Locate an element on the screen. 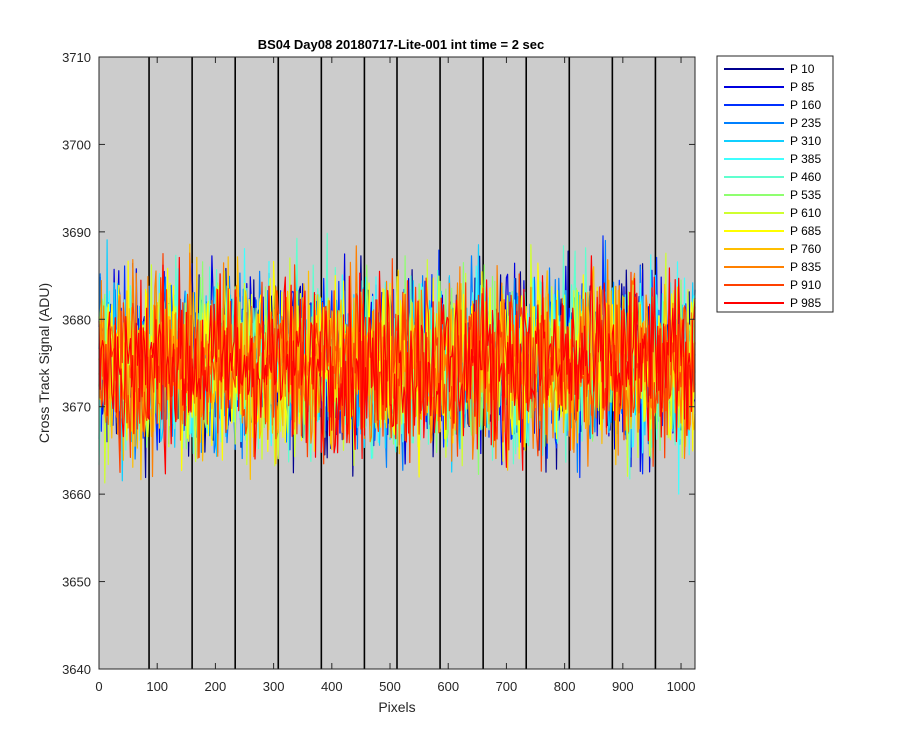 The width and height of the screenshot is (900, 750). x-tick-label-8: 800 is located at coordinates (565, 686).